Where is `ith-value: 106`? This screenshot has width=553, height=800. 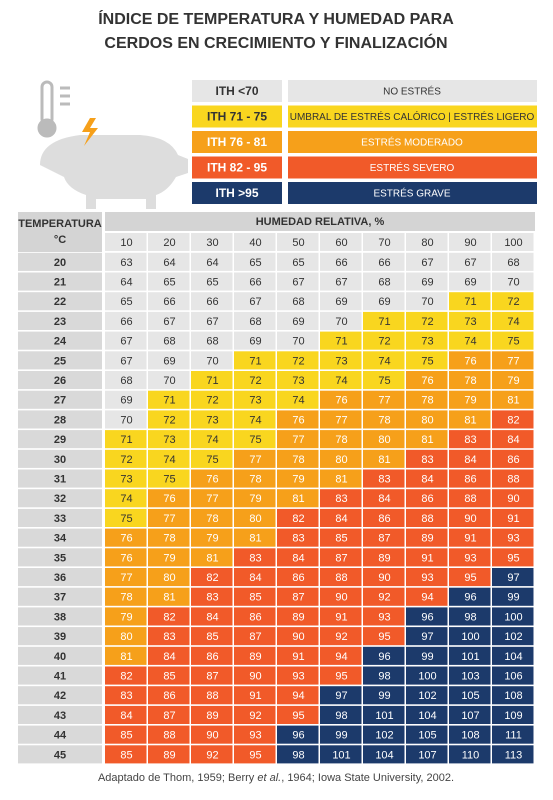
ith-value: 106 is located at coordinates (513, 676).